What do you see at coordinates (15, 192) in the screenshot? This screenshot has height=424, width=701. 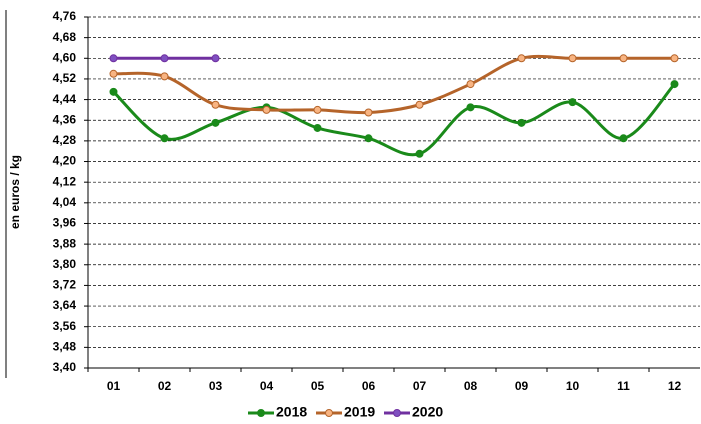 I see `y-axis-label: en euros / kg` at bounding box center [15, 192].